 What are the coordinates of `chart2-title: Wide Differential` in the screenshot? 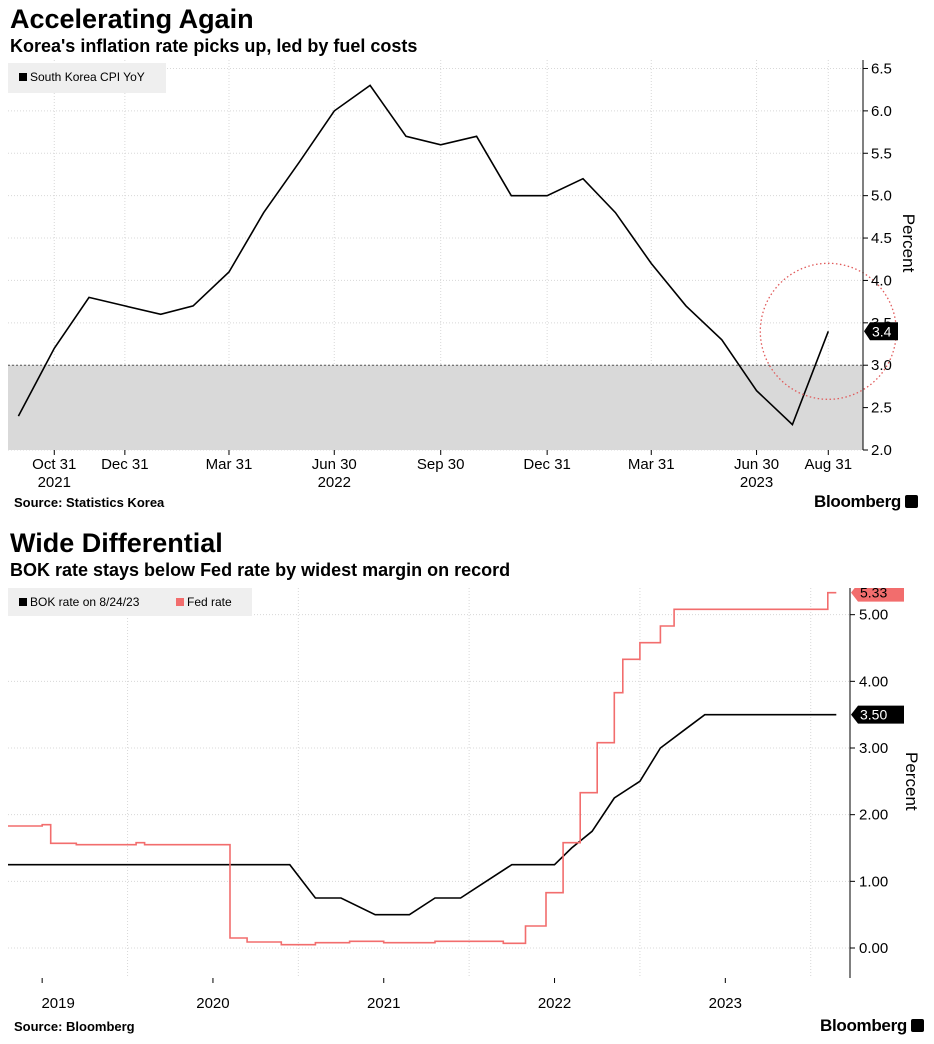 It's located at (116, 543).